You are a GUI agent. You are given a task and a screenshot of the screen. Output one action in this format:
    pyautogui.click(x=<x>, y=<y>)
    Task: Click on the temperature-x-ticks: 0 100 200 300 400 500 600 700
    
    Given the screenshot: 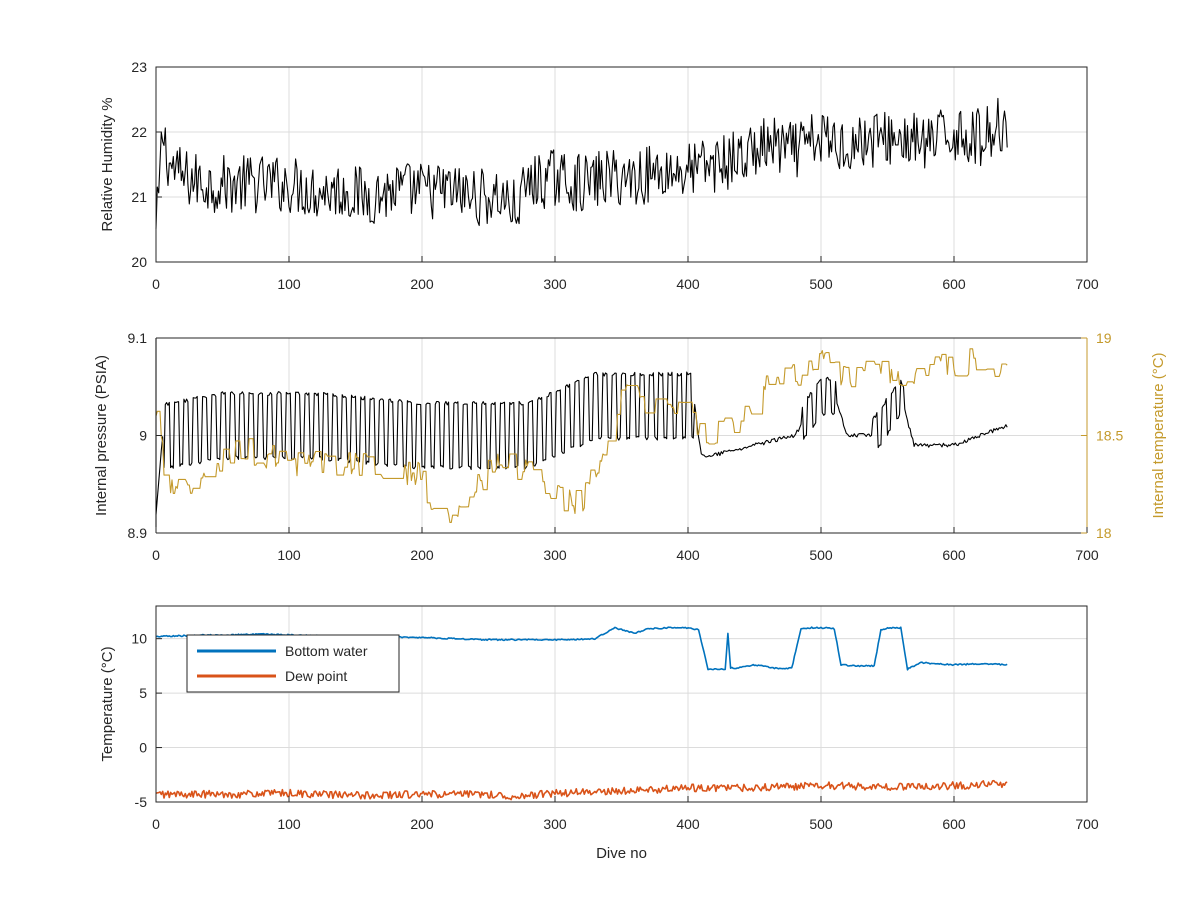 What is the action you would take?
    pyautogui.click(x=625, y=814)
    